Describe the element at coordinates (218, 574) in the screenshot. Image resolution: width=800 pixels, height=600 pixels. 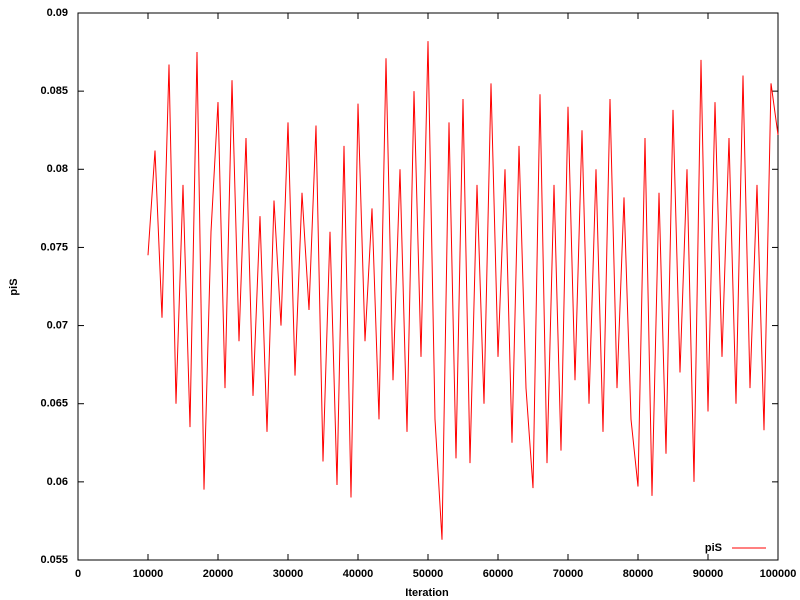
I see `x-tick-label: 20000` at that location.